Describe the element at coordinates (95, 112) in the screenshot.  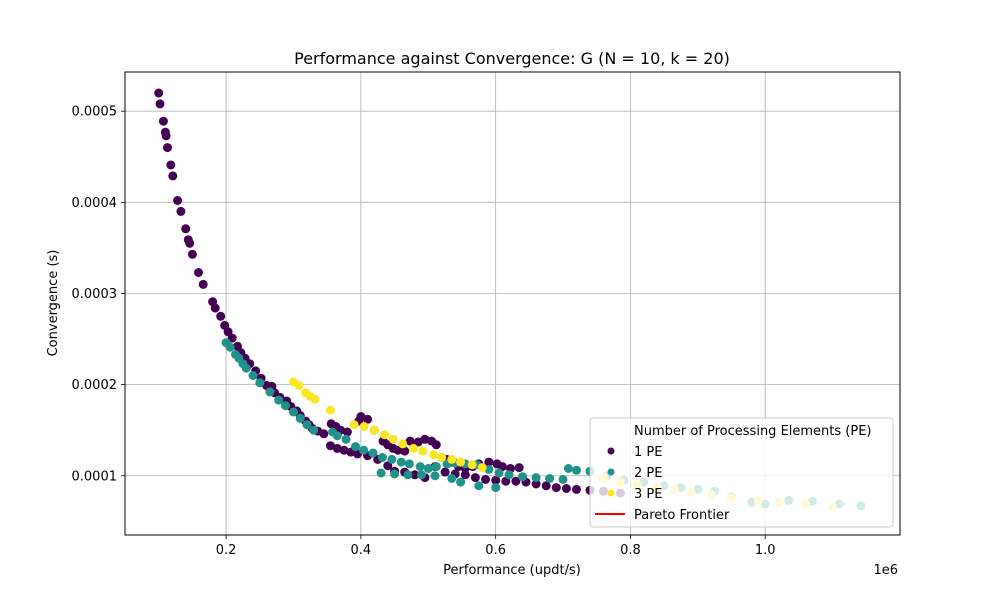
I see `y-tick-label: 0.0005` at that location.